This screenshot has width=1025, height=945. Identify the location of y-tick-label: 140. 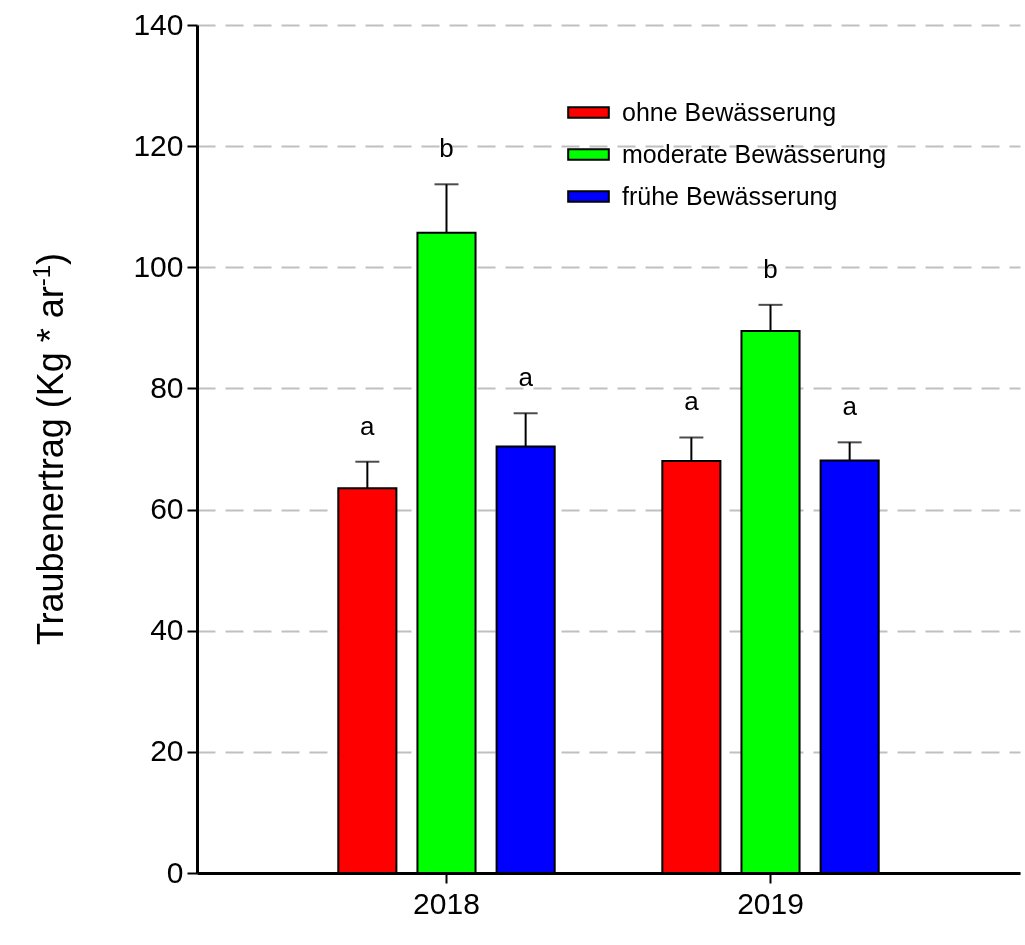
(158, 24).